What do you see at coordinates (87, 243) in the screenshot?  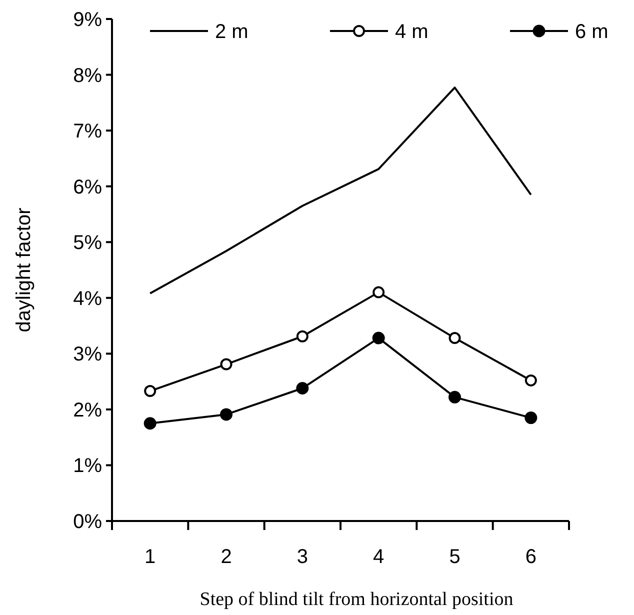 I see `y-tick-label: 5%` at bounding box center [87, 243].